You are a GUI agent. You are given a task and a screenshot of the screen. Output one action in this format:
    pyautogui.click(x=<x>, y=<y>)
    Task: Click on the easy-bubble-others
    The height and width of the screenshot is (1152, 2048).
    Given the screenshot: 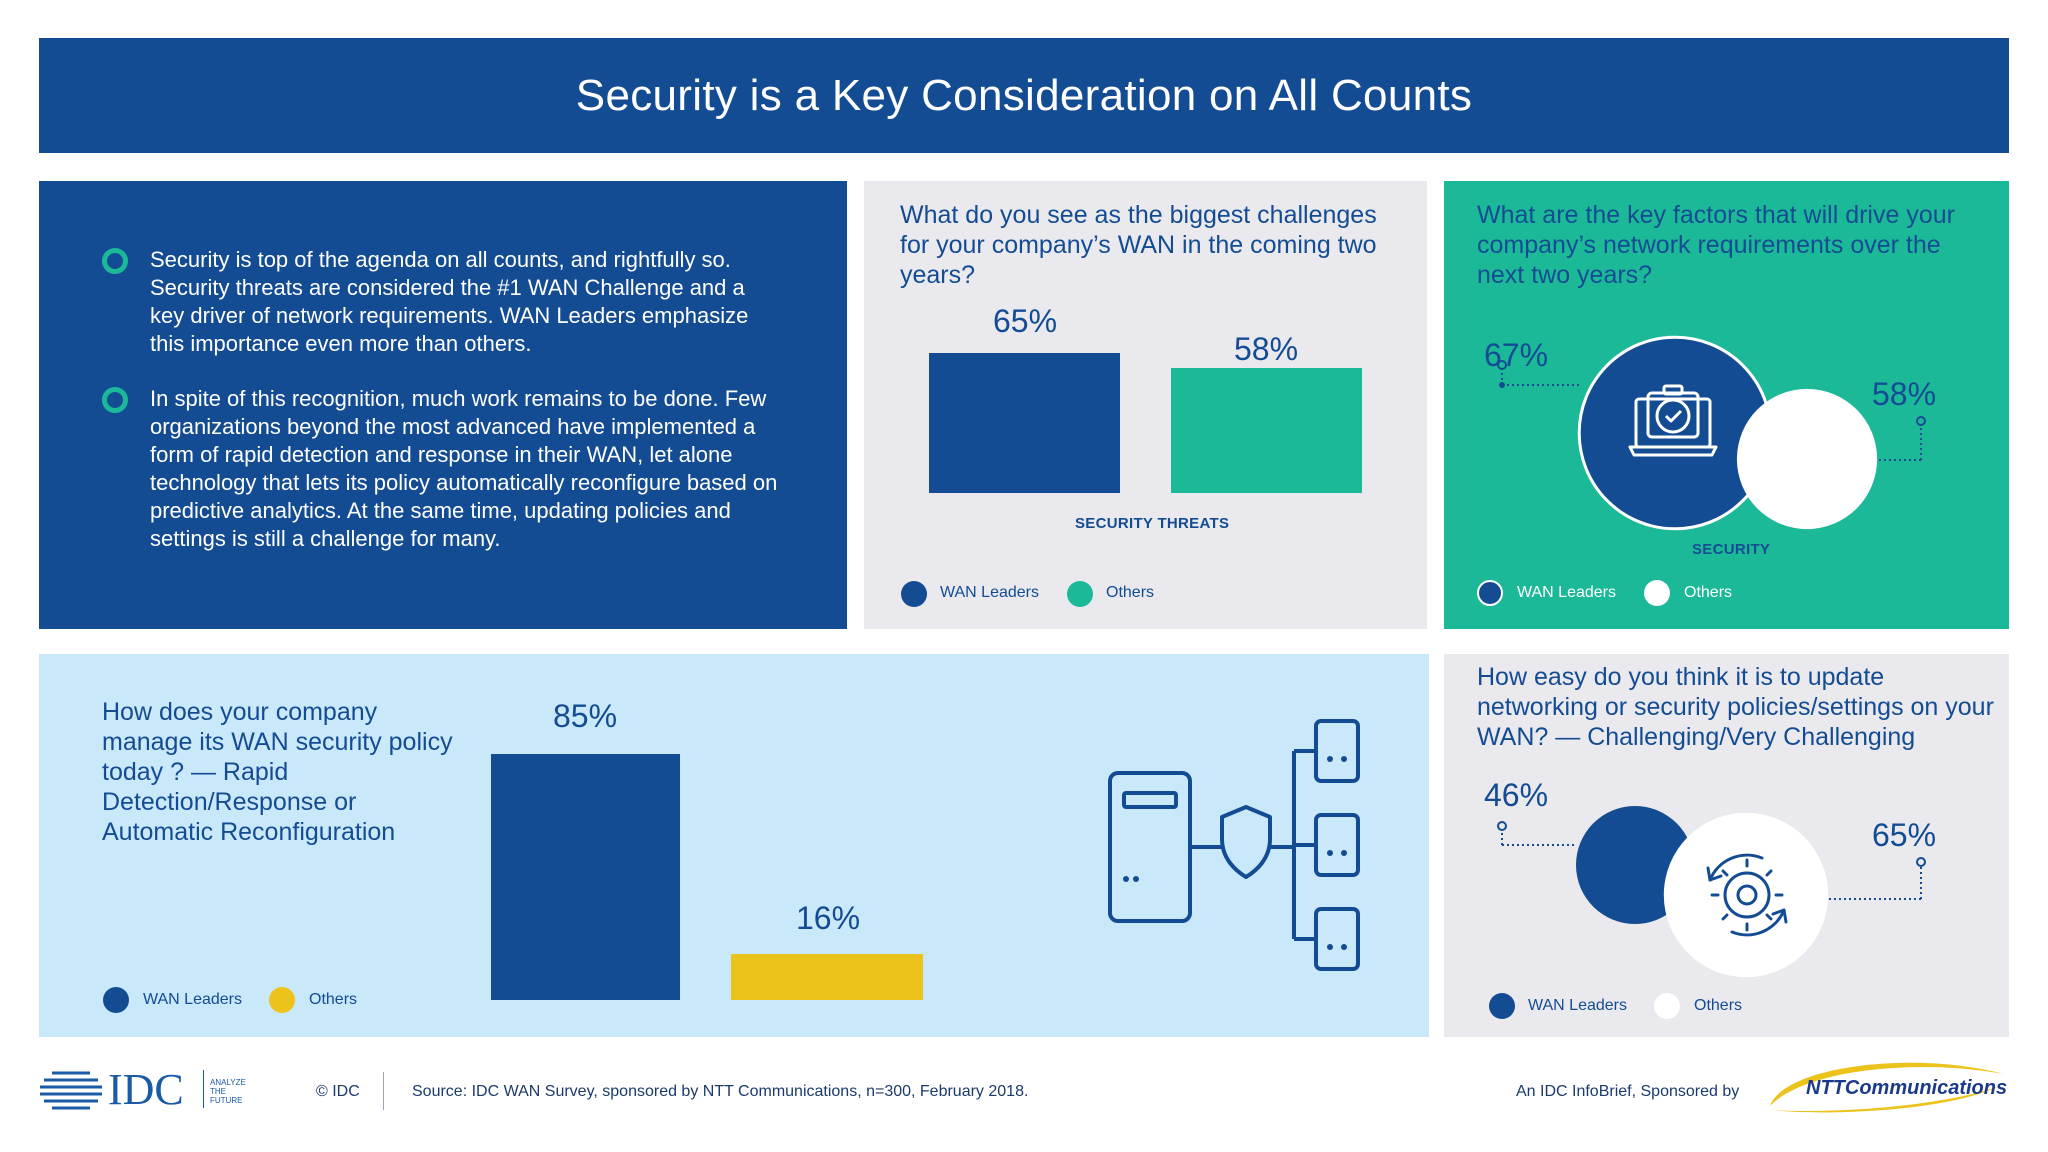 What is the action you would take?
    pyautogui.click(x=1746, y=895)
    